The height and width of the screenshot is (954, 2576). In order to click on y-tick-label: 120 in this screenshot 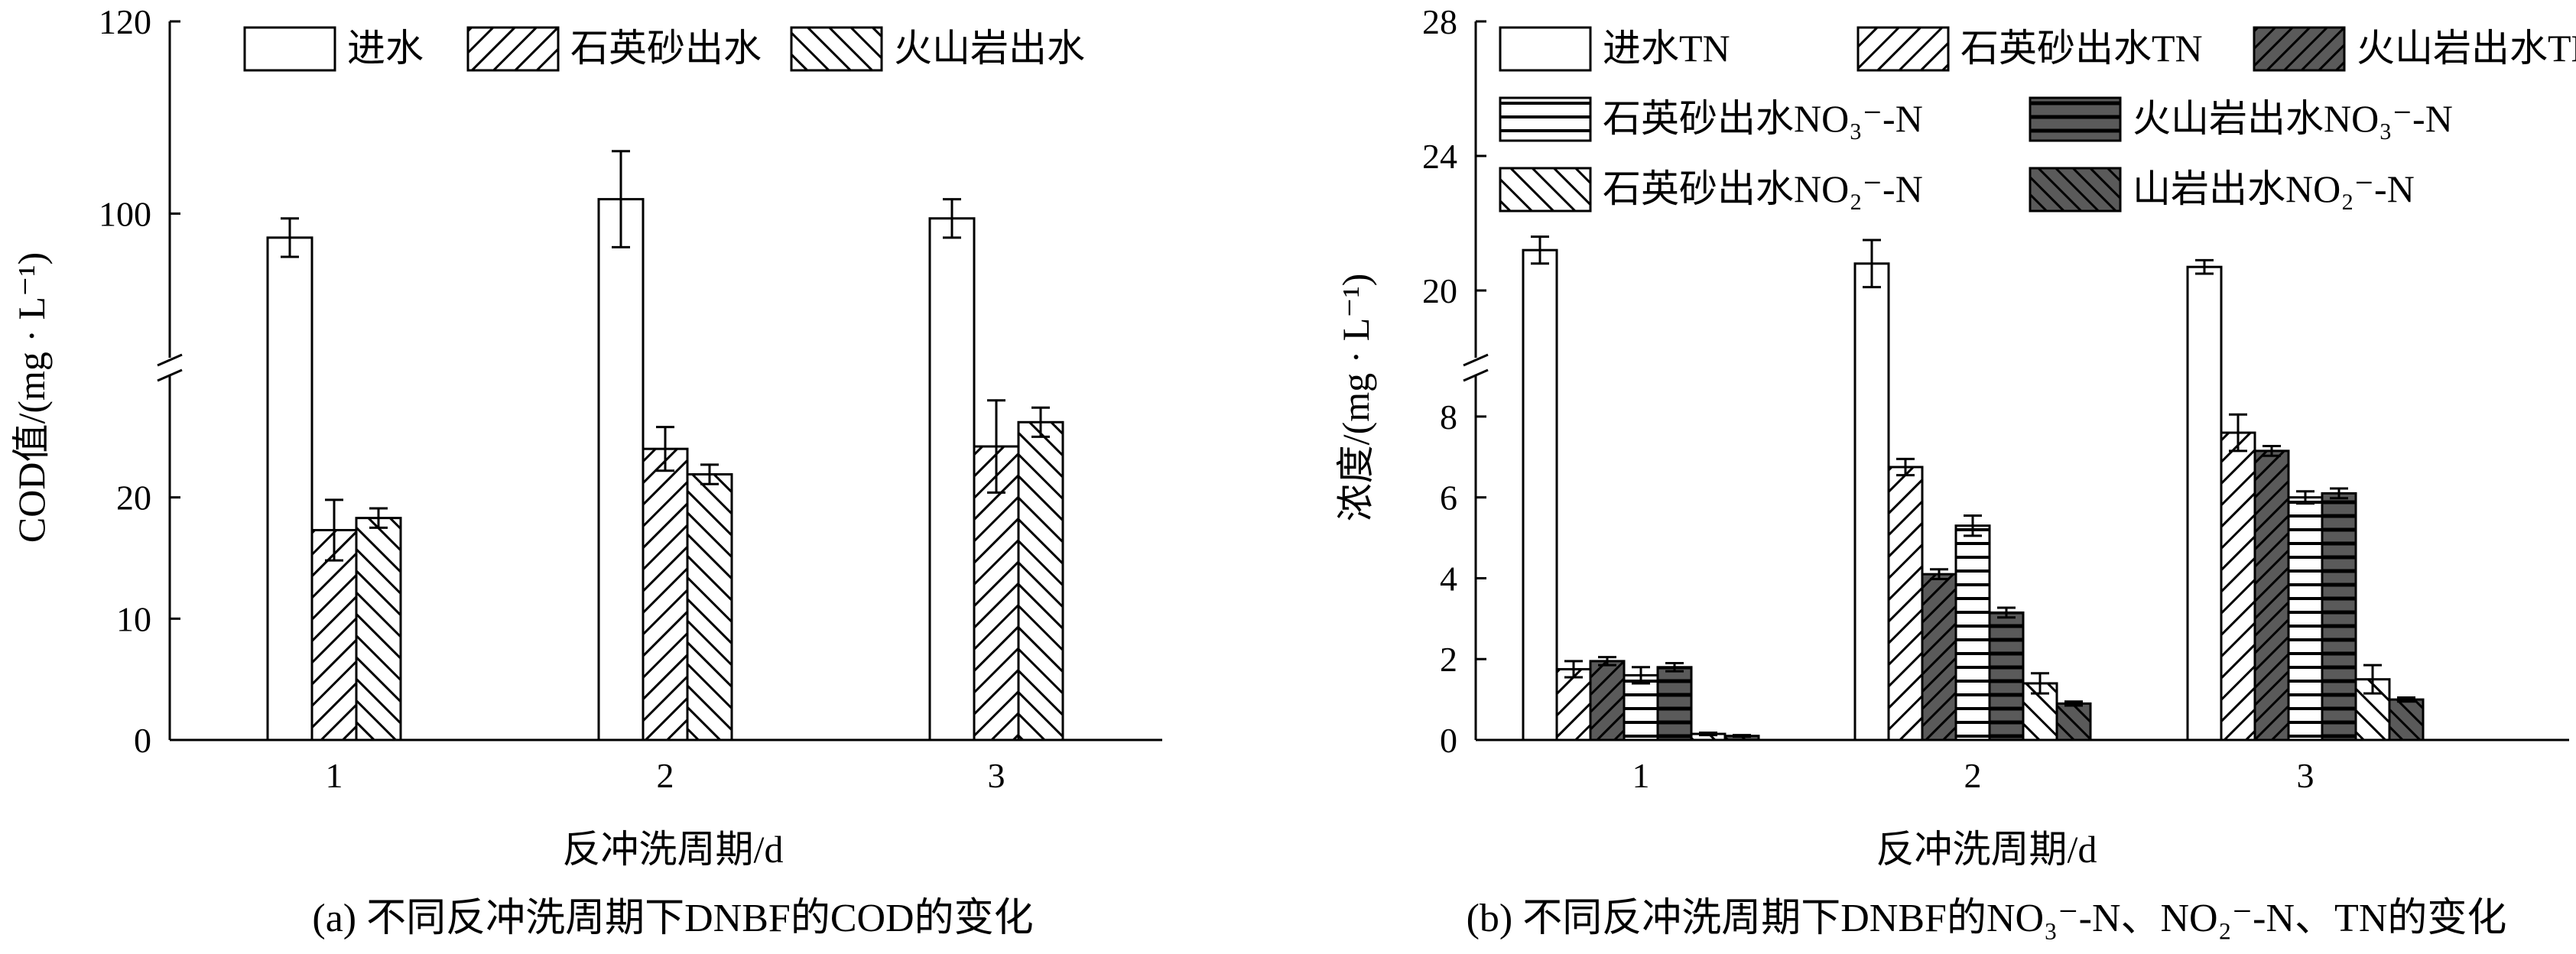, I will do `click(125, 21)`.